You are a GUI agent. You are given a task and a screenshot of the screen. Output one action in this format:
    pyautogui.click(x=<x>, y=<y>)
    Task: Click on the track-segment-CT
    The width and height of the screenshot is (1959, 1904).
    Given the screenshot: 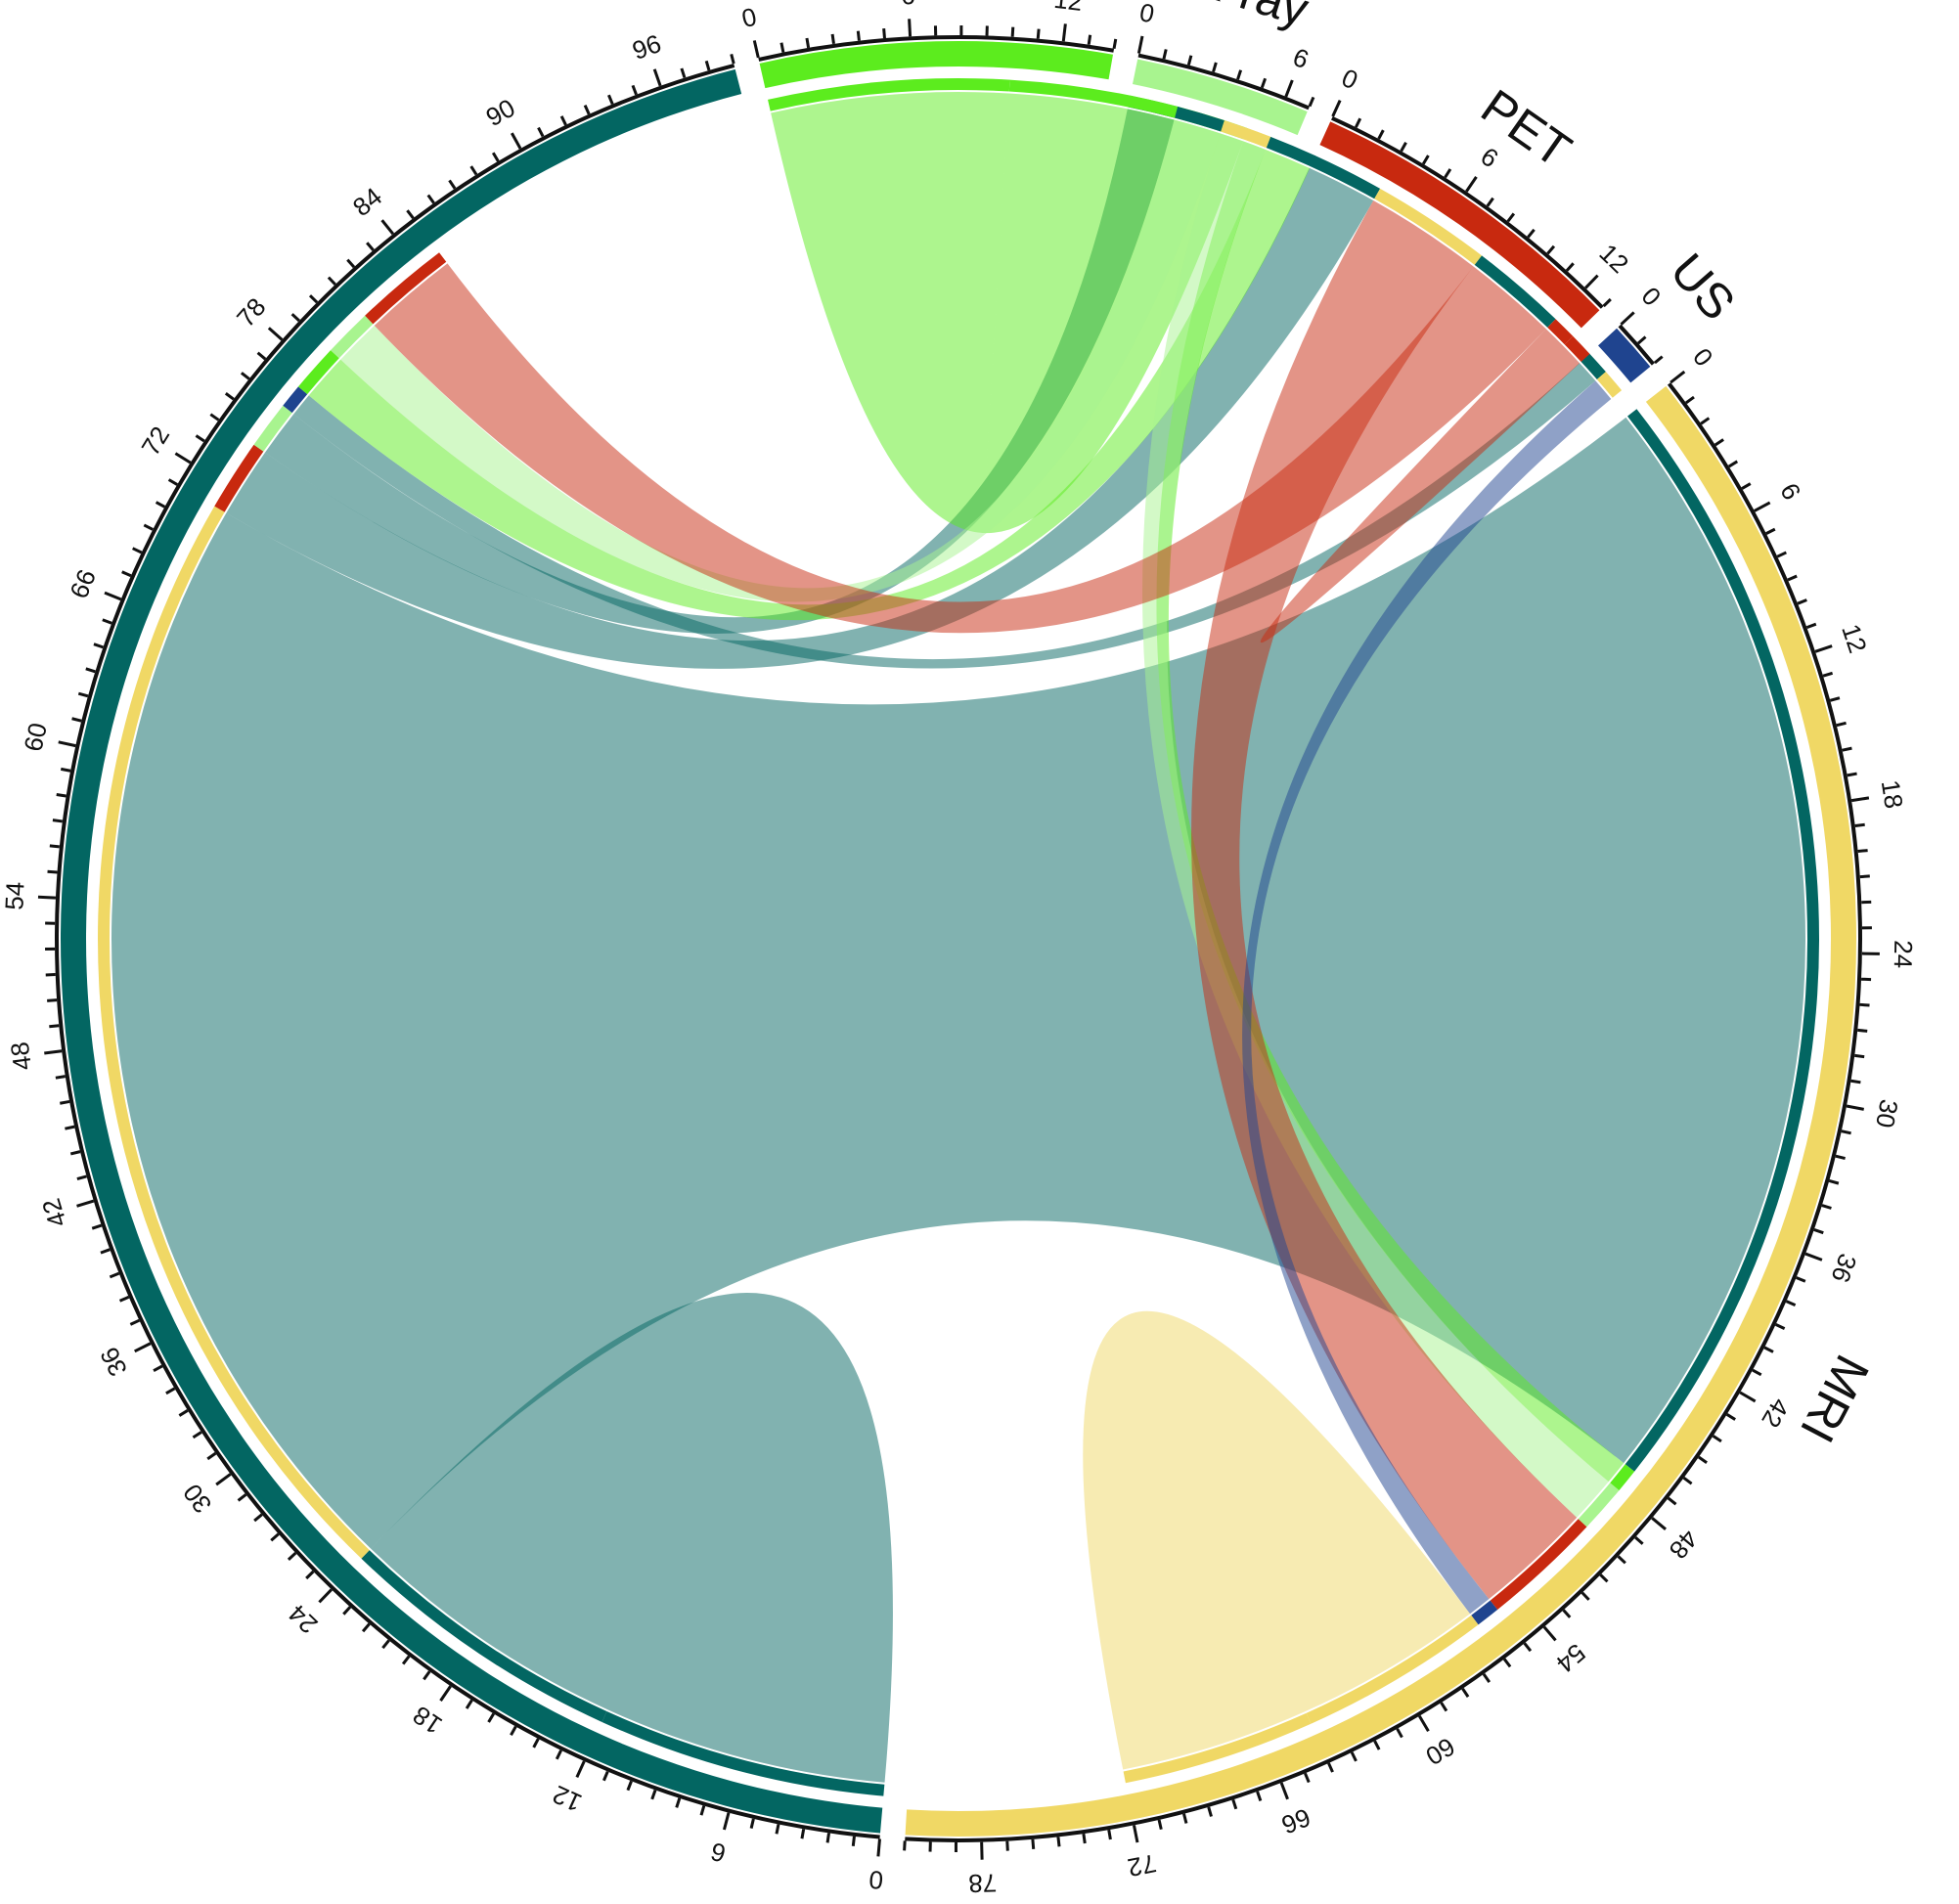 What is the action you would take?
    pyautogui.click(x=484, y=1636)
    